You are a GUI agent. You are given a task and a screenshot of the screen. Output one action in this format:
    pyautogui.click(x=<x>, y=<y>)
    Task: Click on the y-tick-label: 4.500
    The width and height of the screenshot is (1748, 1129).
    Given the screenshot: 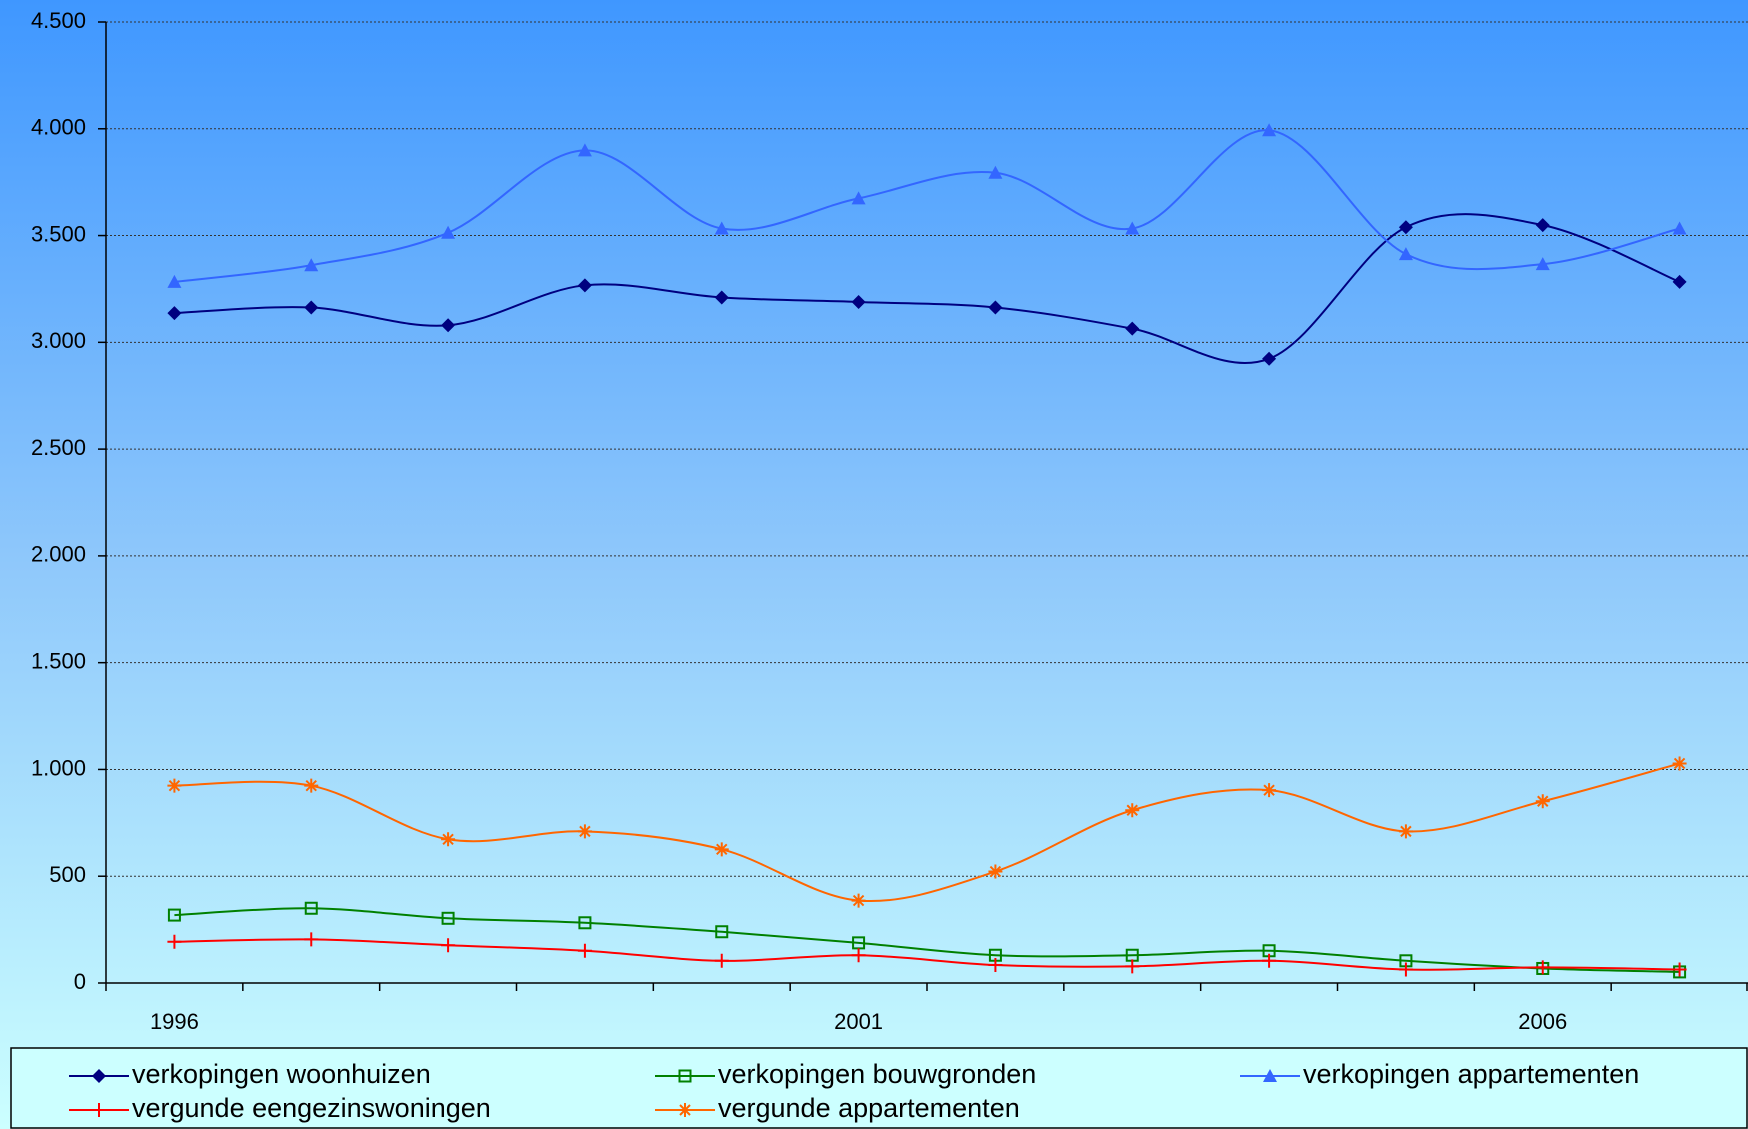 What is the action you would take?
    pyautogui.click(x=58, y=20)
    